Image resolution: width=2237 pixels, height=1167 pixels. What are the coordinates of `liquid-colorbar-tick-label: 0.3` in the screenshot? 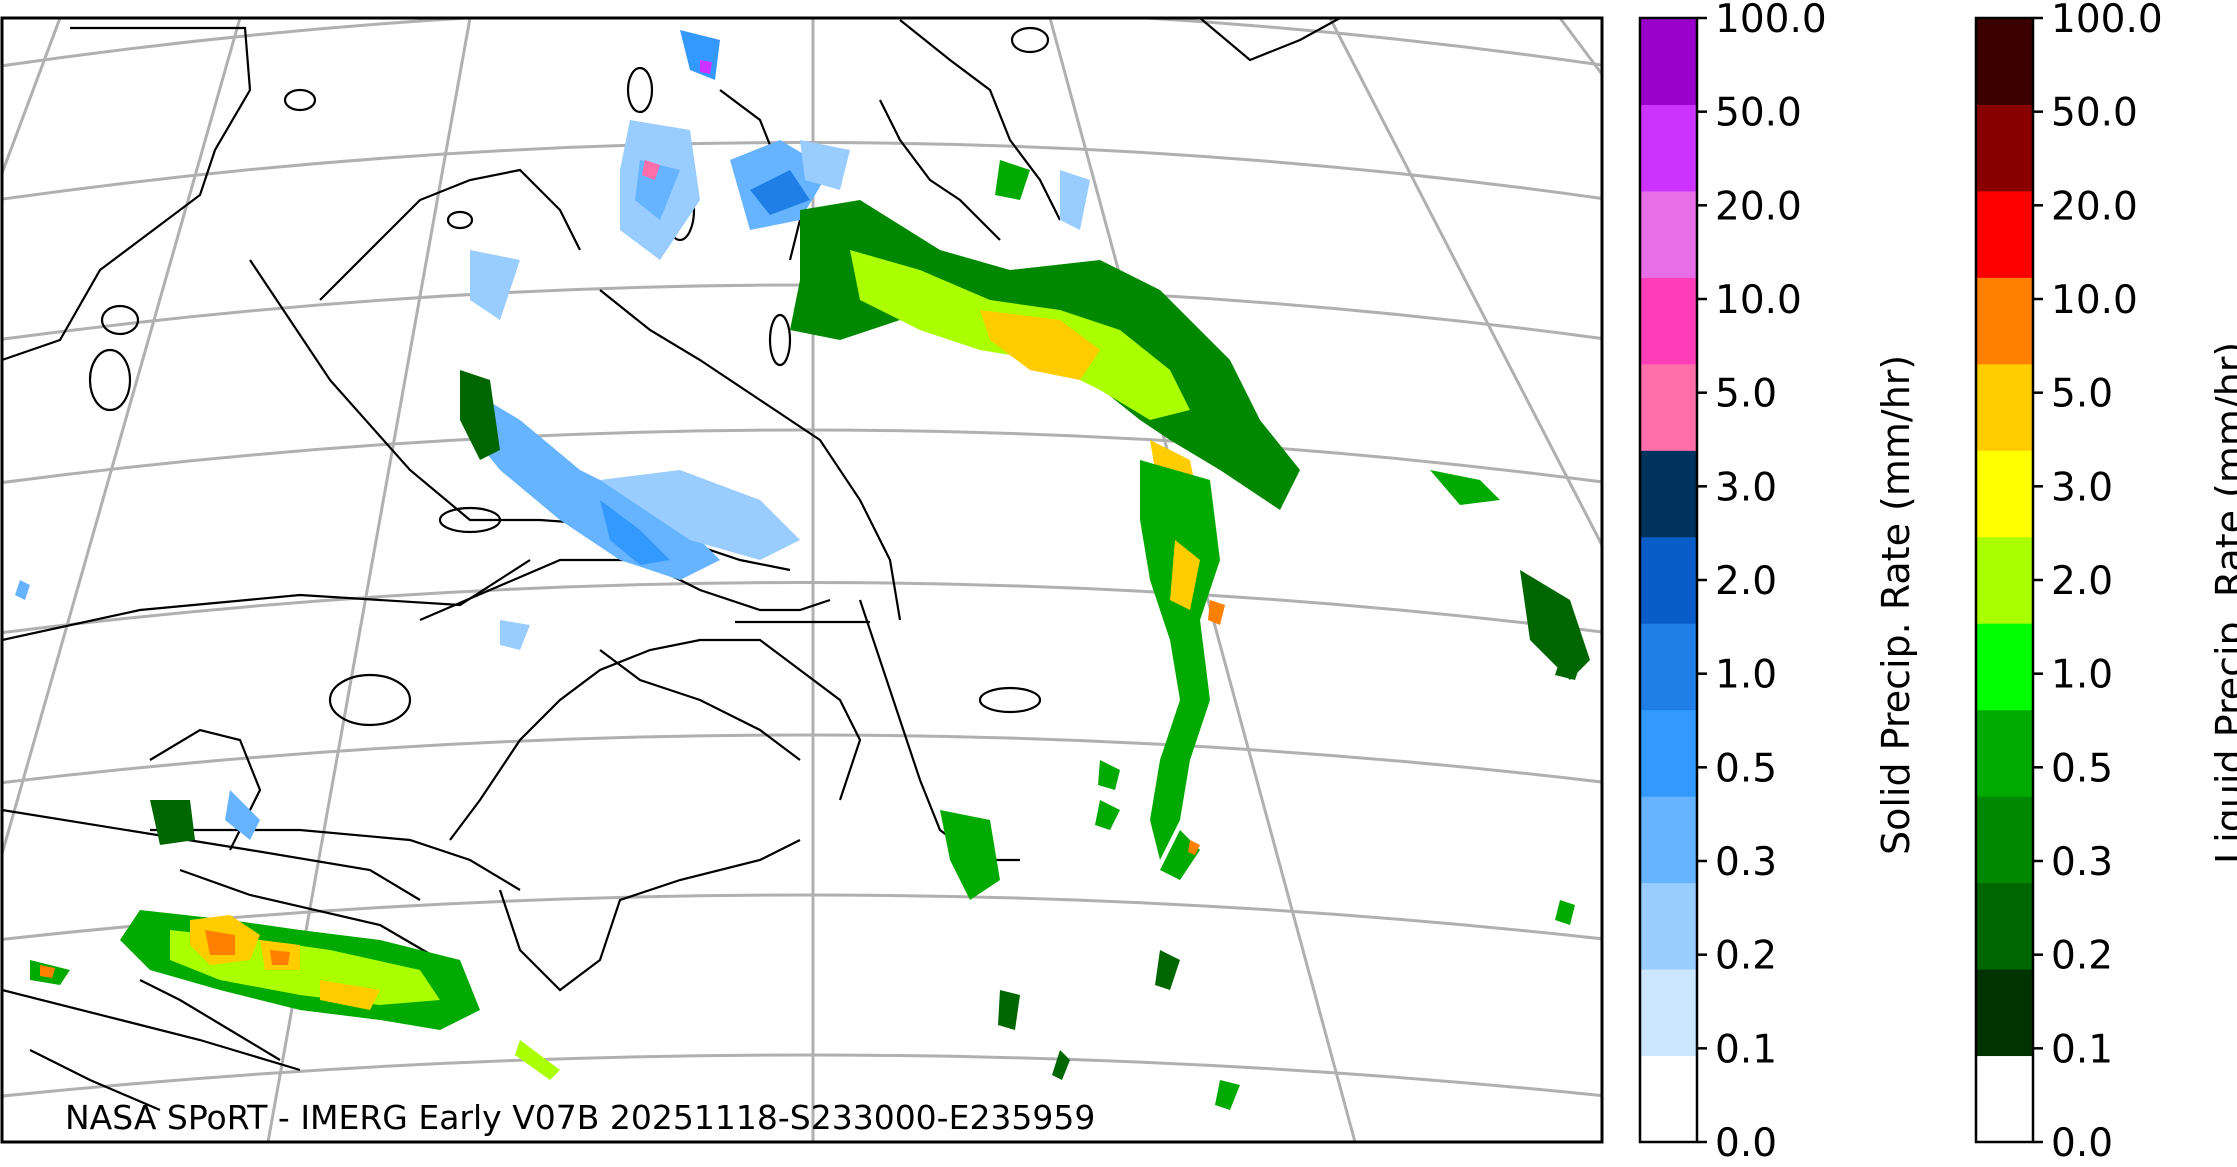 It's located at (2082, 862).